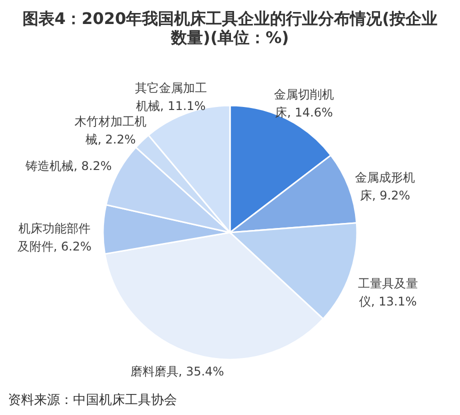  What do you see at coordinates (230, 28) in the screenshot?
I see `chart-title: 图表4：2020年我国机床工具企业的行业分布情况(按企业数量)(单位：%)` at bounding box center [230, 28].